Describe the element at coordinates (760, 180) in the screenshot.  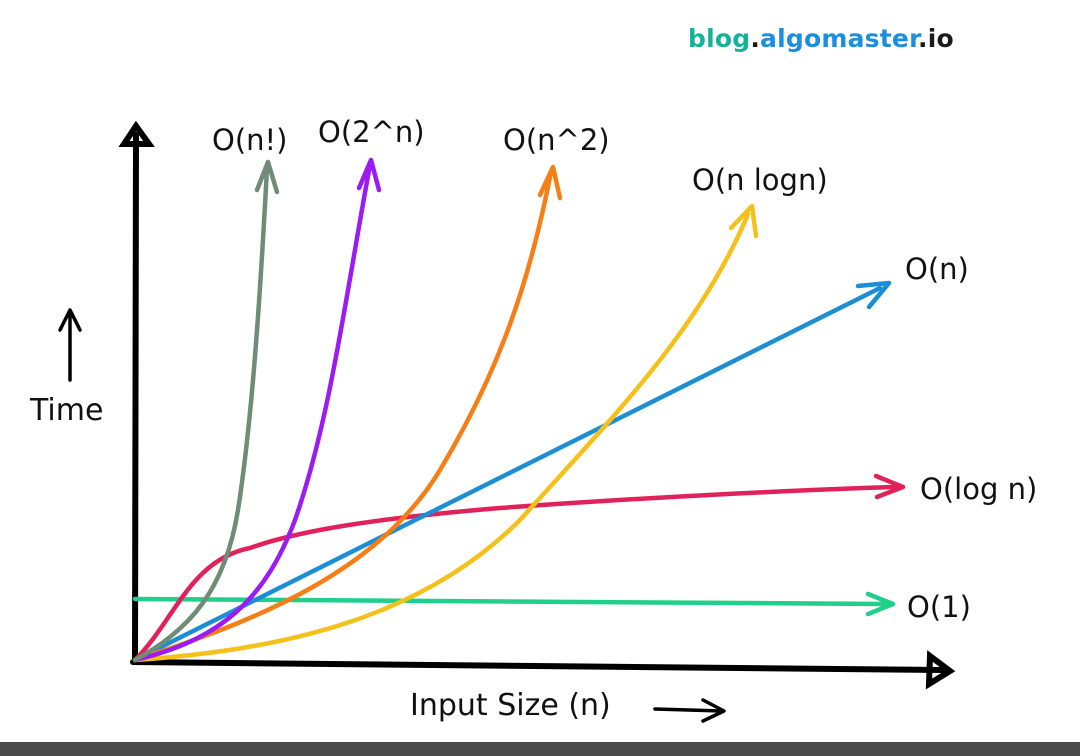
I see `curve-onlogn-label: O(n logn)` at that location.